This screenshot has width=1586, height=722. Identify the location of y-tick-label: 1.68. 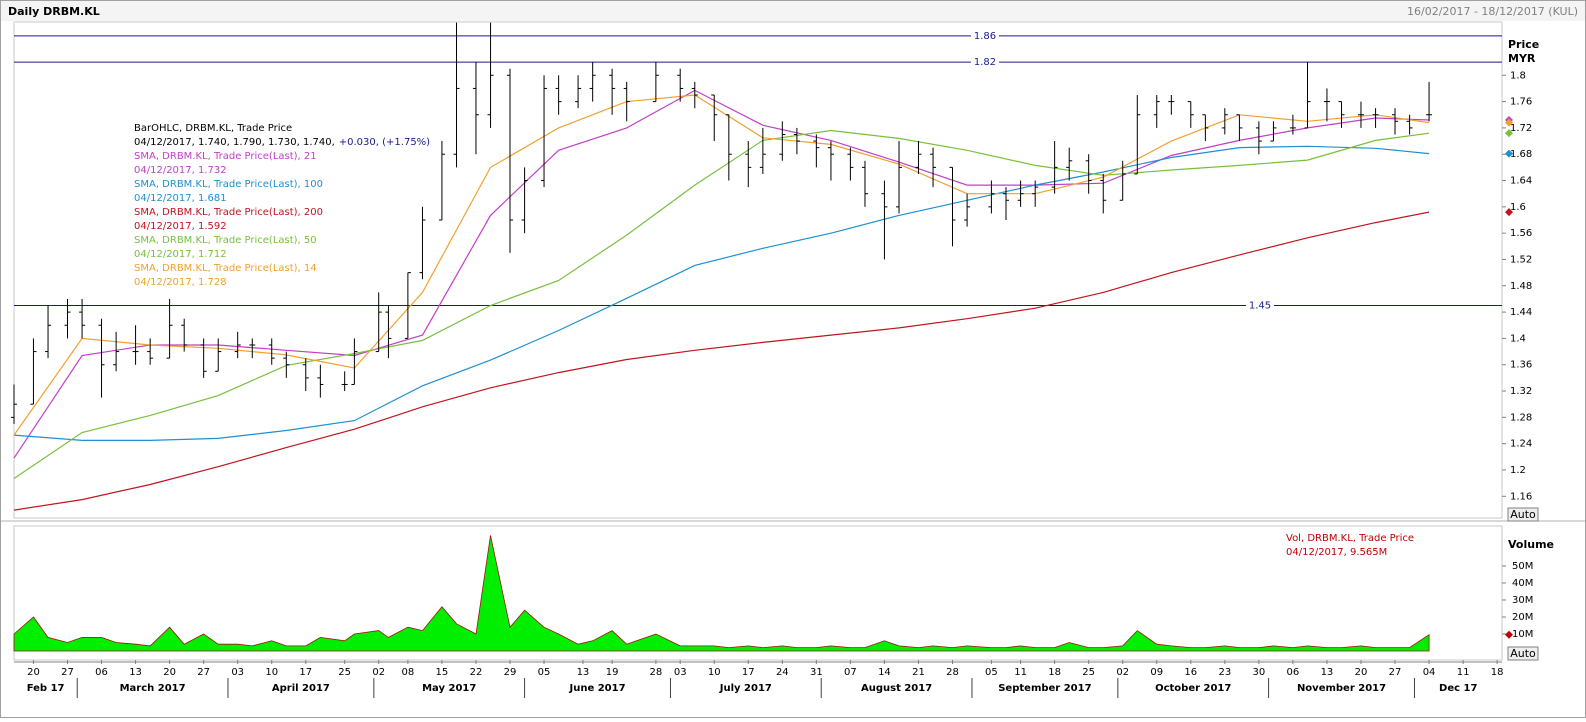
(1521, 154).